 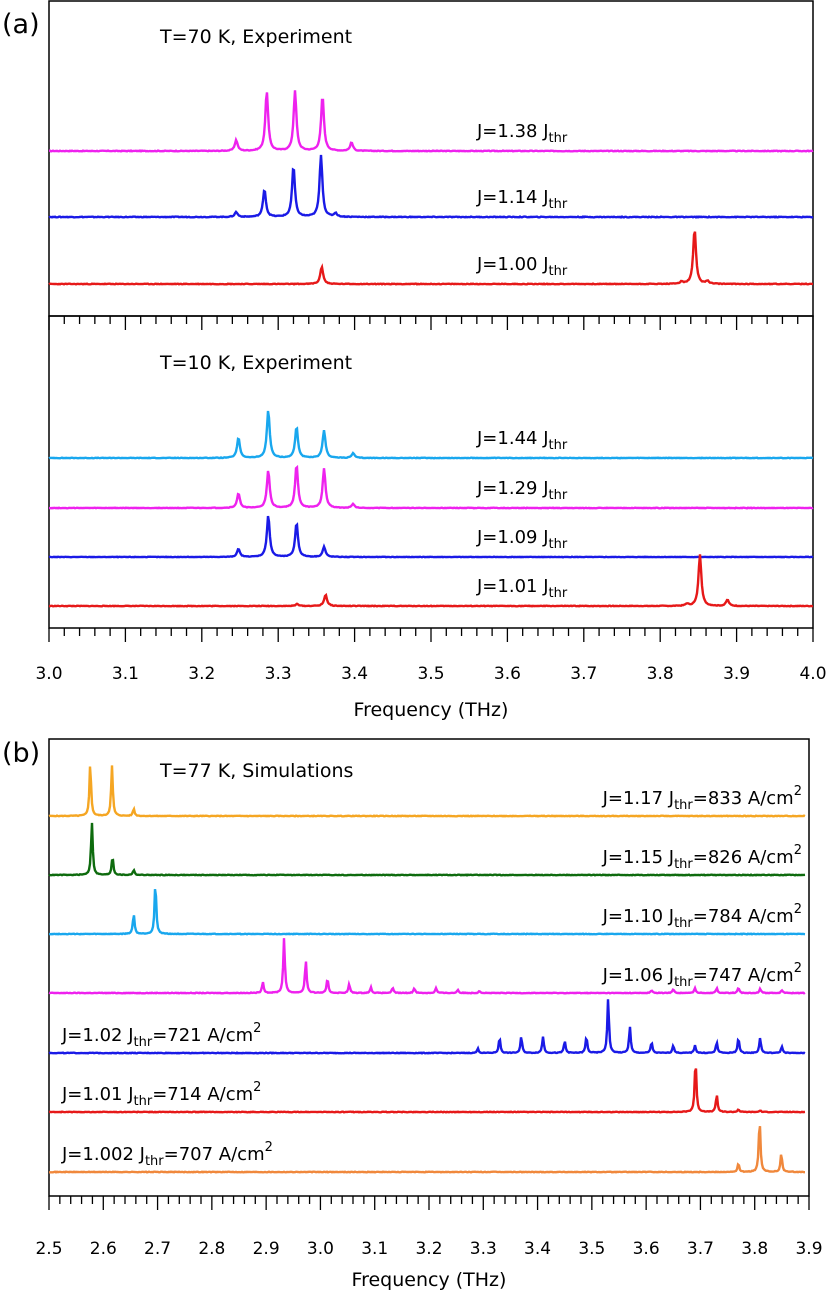 I want to click on panel-b-annotation: T=77 K, Simulations, so click(x=256, y=771).